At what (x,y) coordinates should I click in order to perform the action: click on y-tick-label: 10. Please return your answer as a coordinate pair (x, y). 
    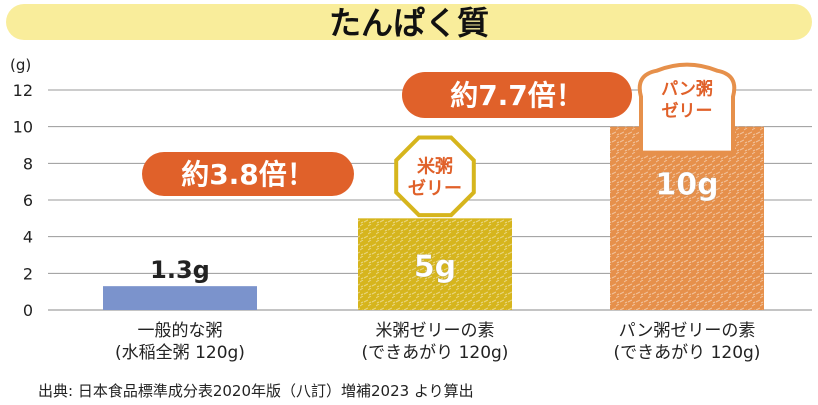
    Looking at the image, I should click on (23, 127).